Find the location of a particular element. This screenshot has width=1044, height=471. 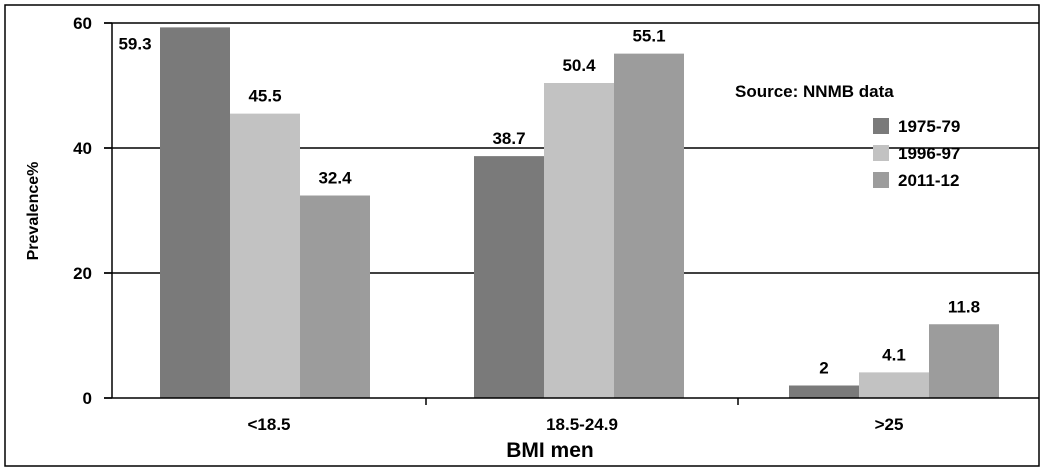

y-tick-label: 60 is located at coordinates (82, 23).